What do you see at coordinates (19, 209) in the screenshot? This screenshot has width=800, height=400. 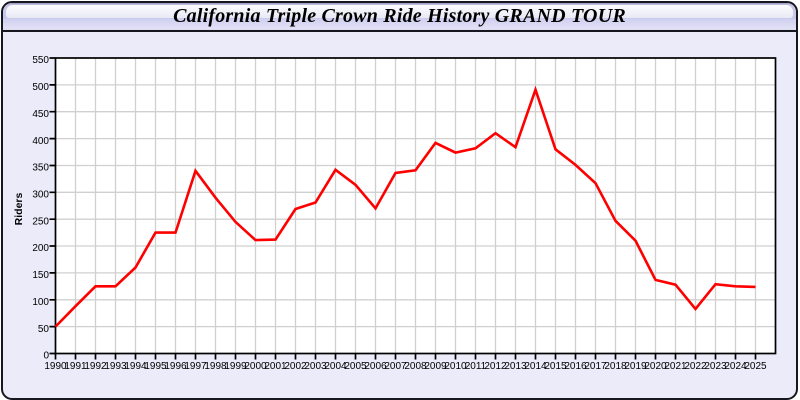 I see `svg-text: Riders` at bounding box center [19, 209].